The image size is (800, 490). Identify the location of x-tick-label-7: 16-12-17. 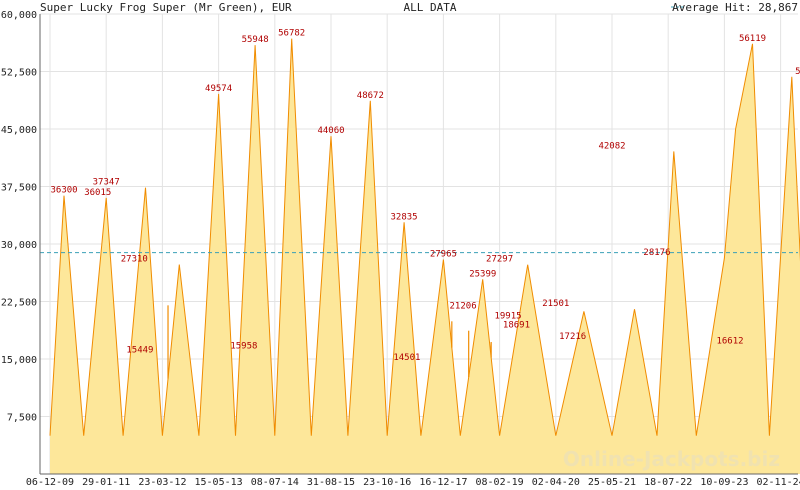
(443, 482).